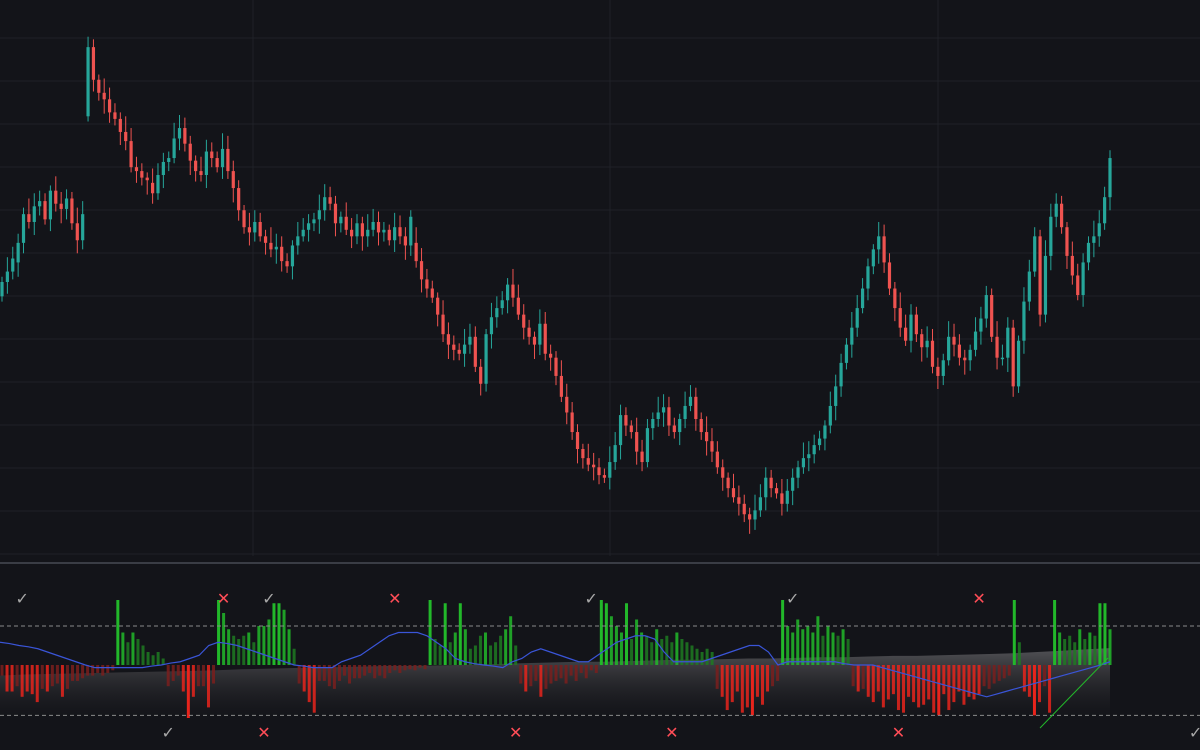  I want to click on oscillator-signal-line, so click(555, 680).